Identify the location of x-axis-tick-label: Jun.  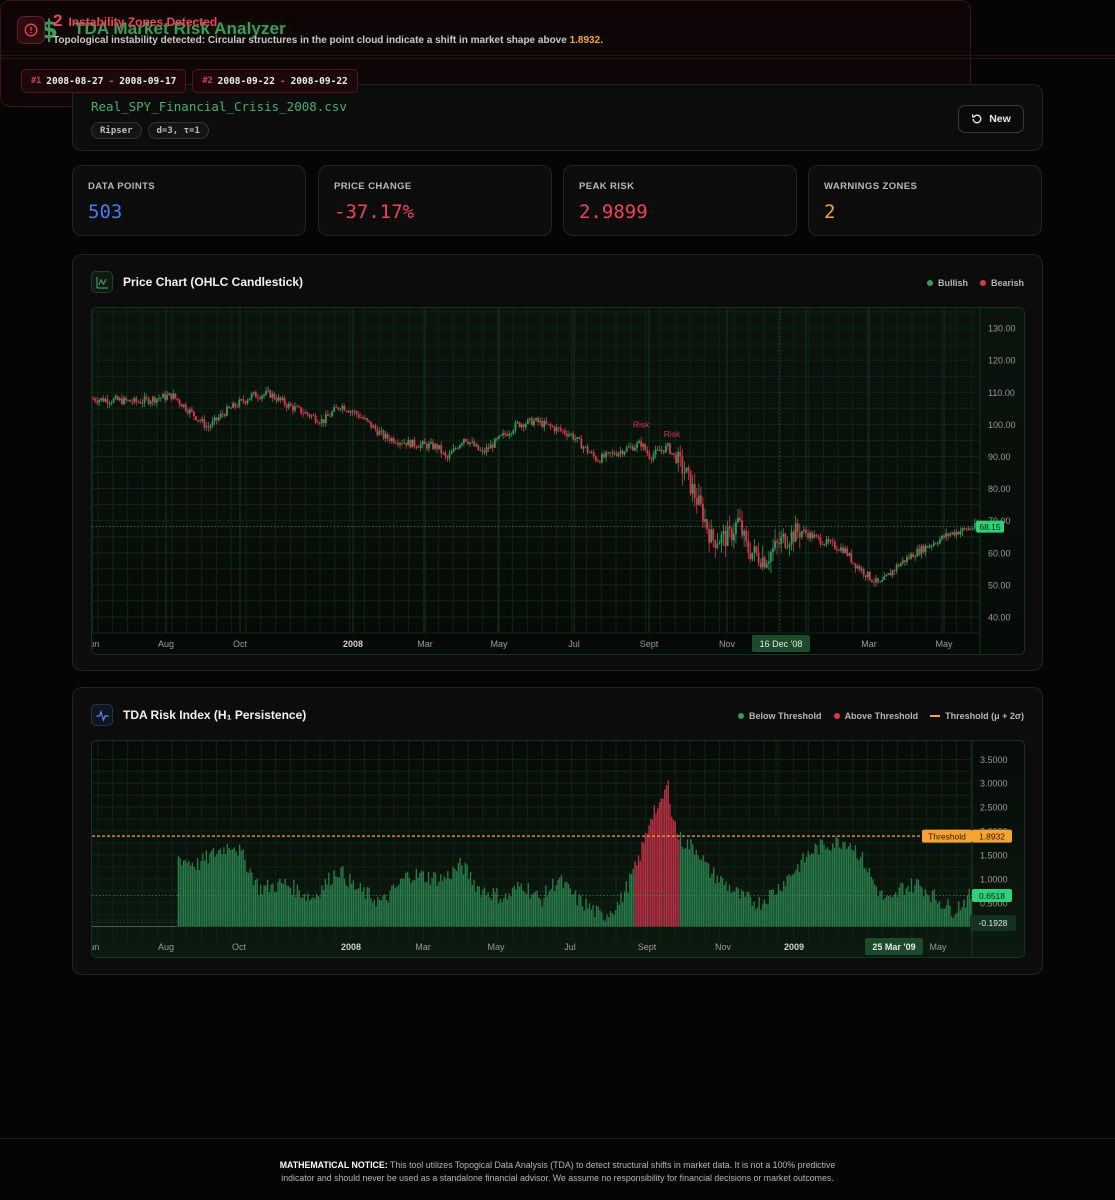
(95, 644).